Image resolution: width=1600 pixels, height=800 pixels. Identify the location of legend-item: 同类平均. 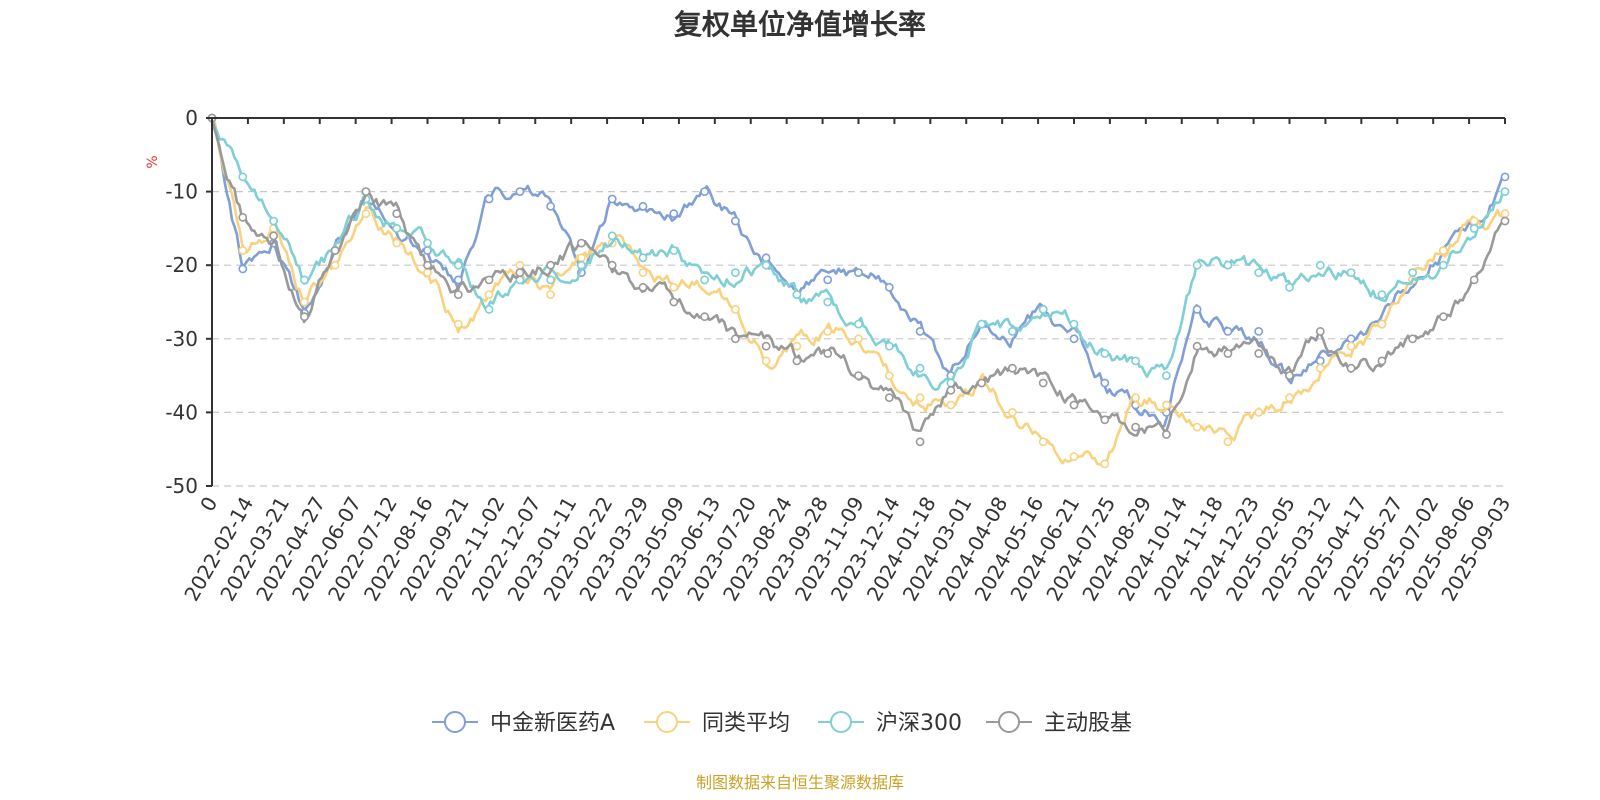
(717, 723).